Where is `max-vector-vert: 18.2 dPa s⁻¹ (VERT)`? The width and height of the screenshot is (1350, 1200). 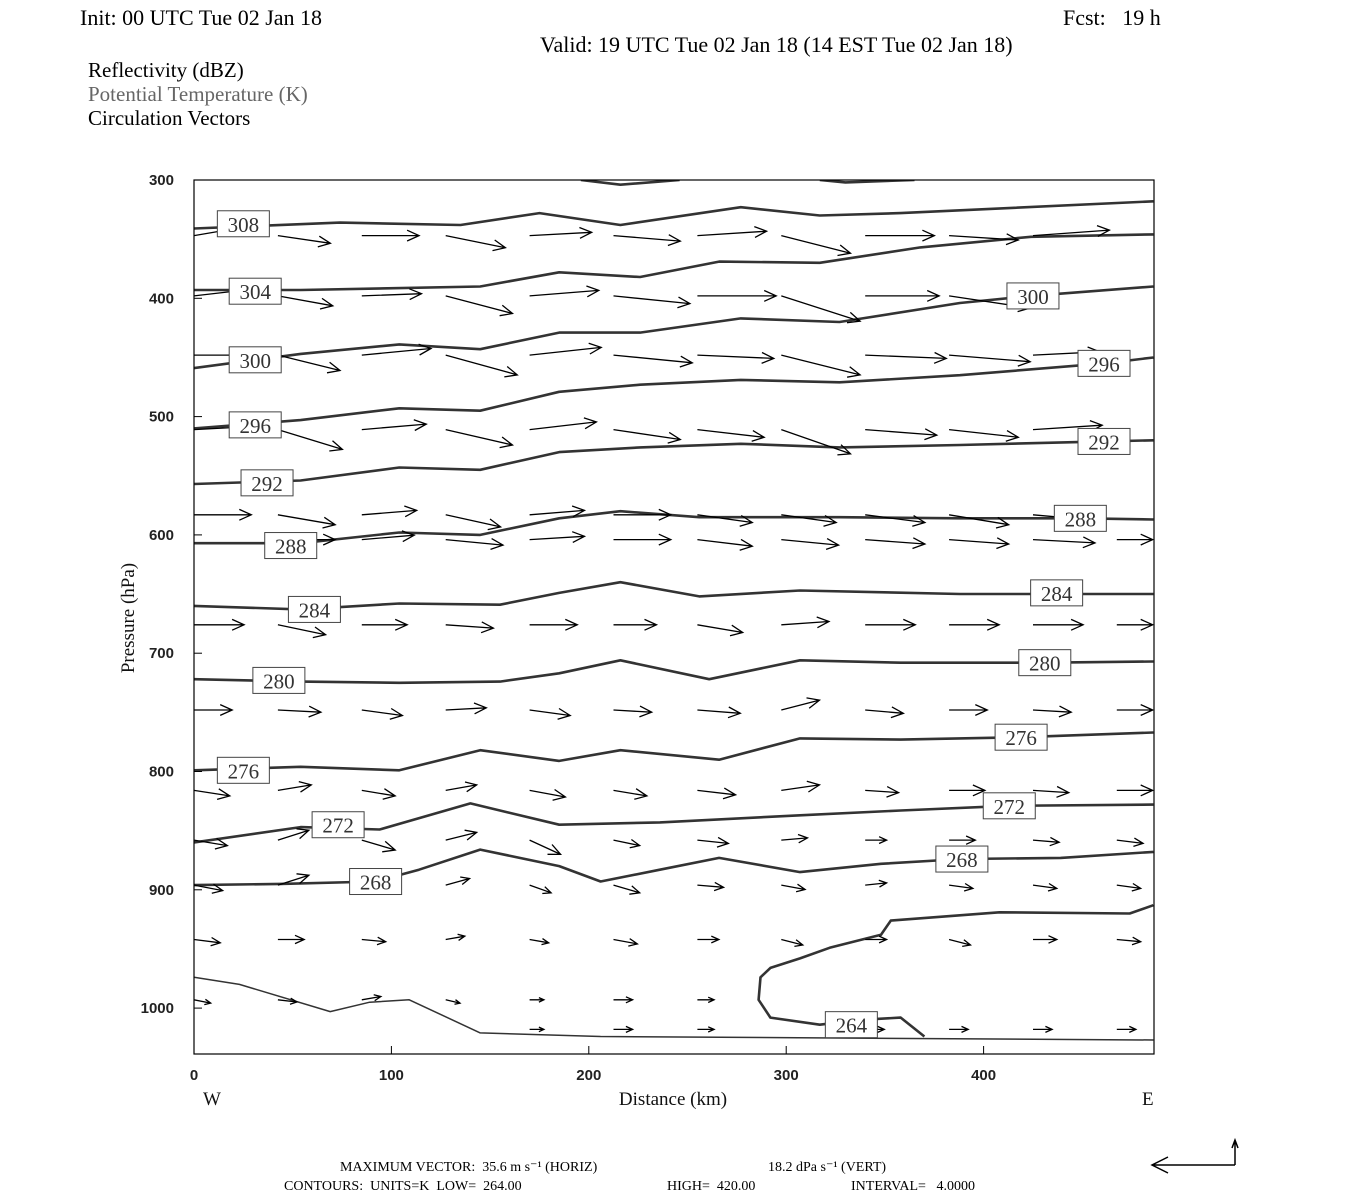
max-vector-vert: 18.2 dPa s⁻¹ (VERT) is located at coordinates (827, 1167).